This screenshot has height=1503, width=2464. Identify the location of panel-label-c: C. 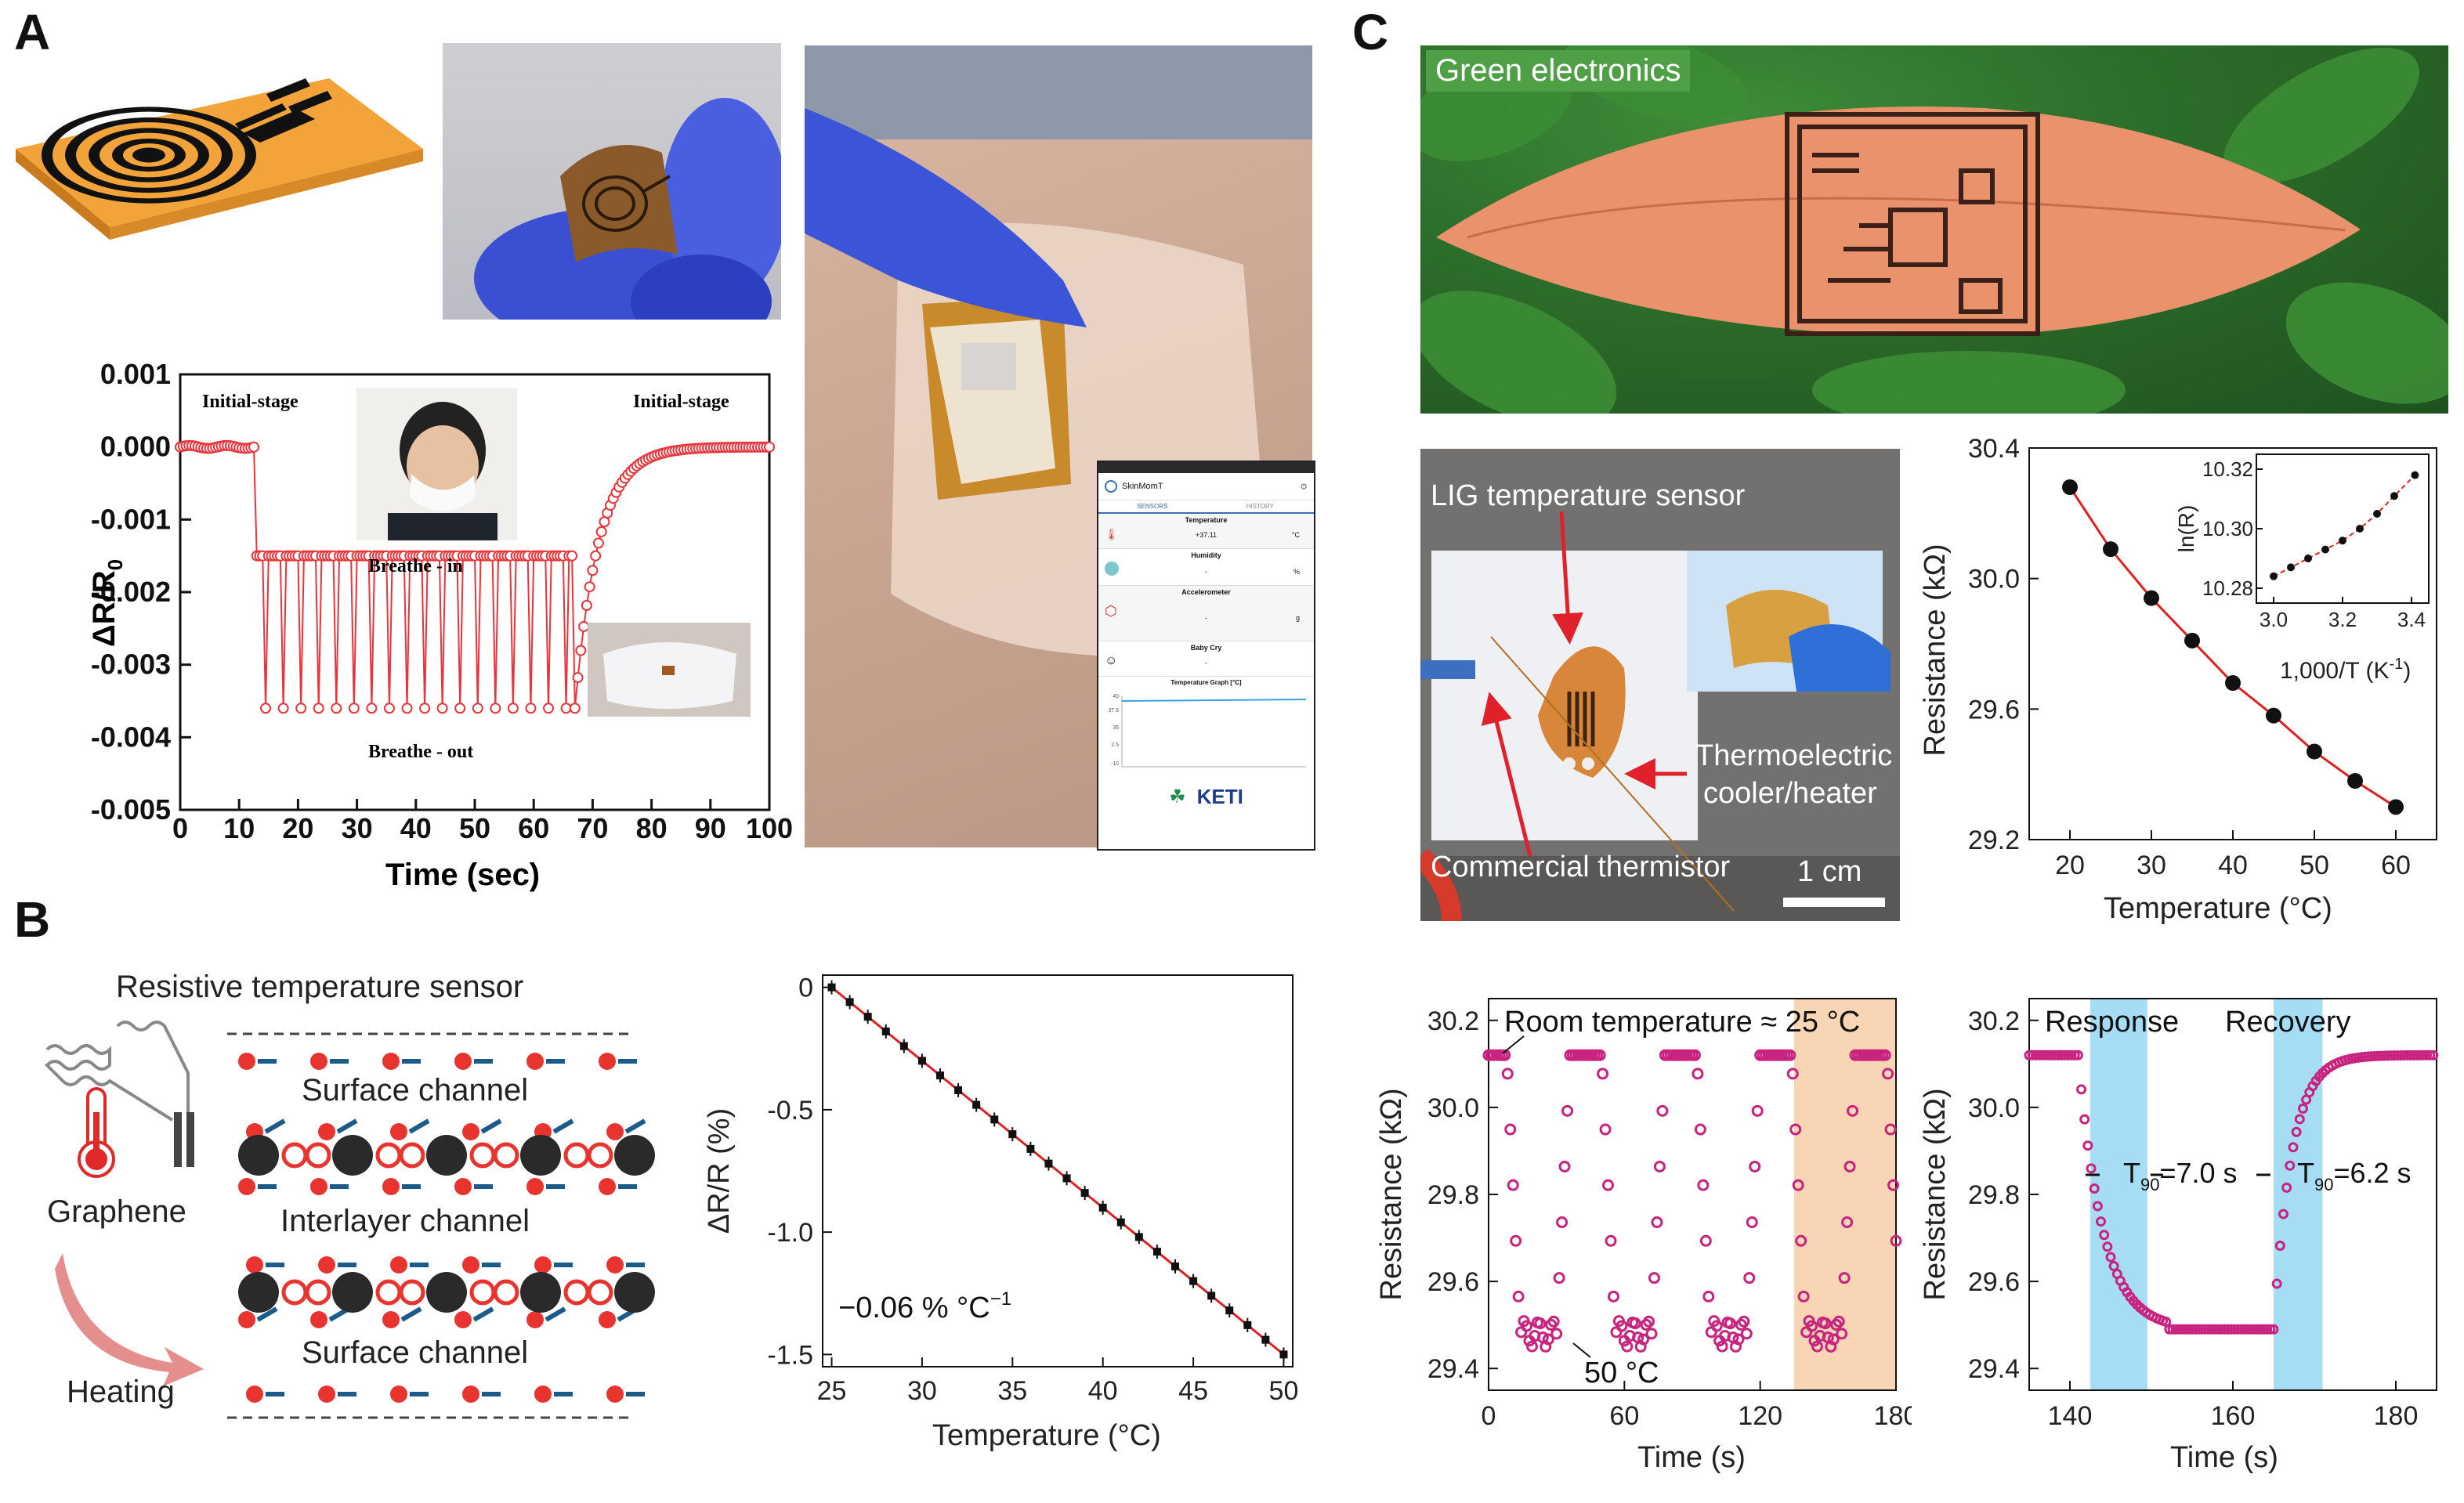
(1370, 32).